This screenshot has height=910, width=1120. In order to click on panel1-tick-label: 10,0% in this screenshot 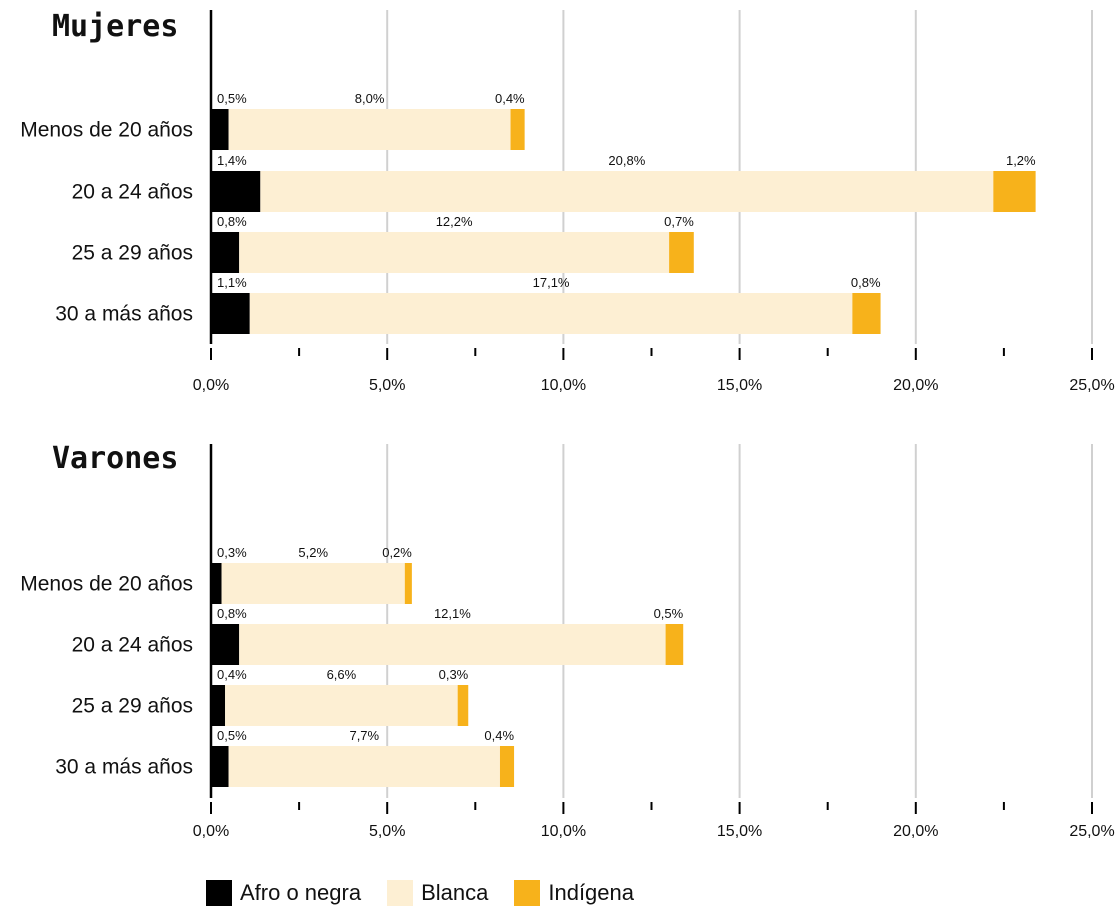, I will do `click(563, 385)`.